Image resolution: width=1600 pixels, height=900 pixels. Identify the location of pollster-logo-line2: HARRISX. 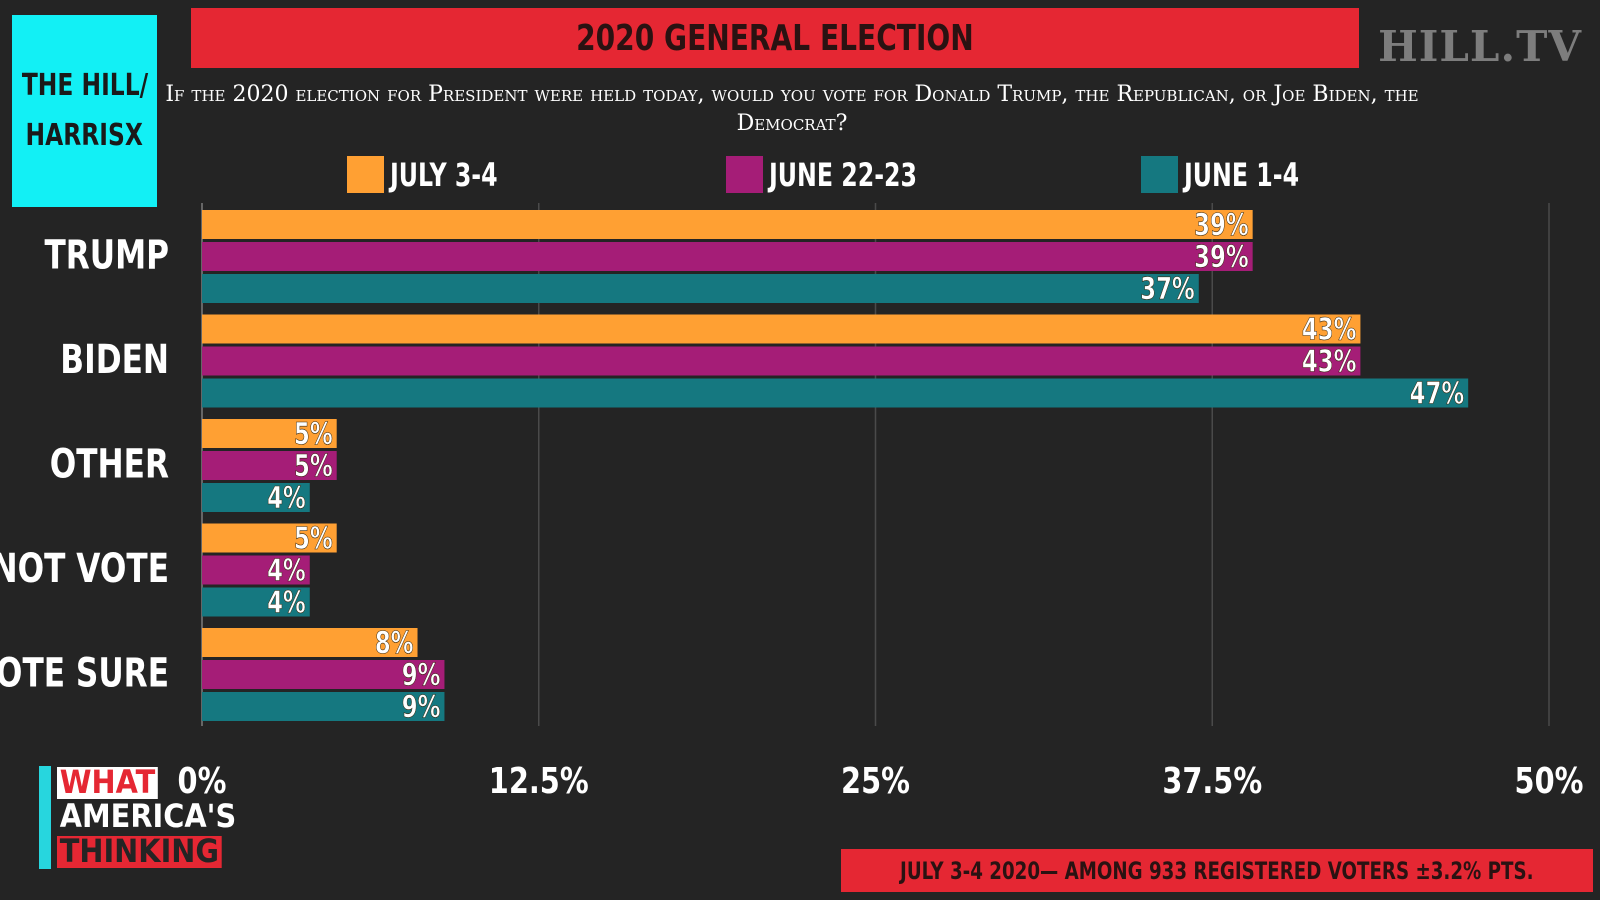
(84, 135).